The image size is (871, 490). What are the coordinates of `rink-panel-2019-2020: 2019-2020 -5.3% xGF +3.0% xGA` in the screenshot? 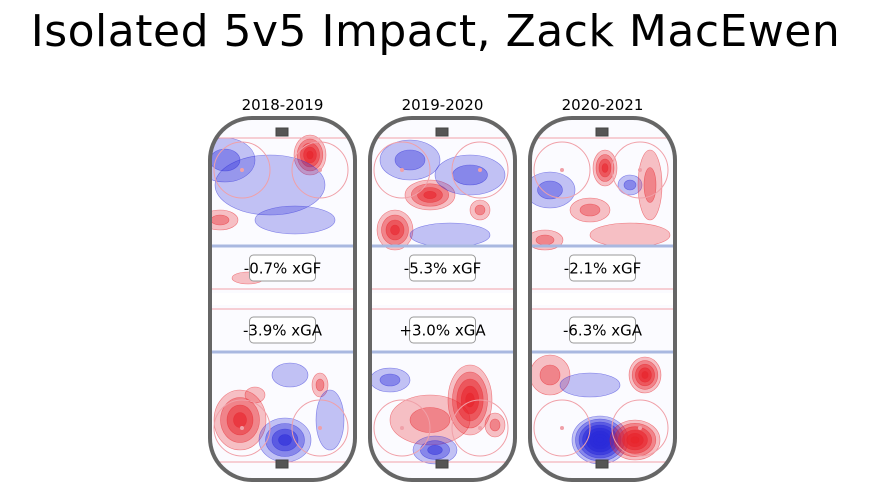 It's located at (442, 289).